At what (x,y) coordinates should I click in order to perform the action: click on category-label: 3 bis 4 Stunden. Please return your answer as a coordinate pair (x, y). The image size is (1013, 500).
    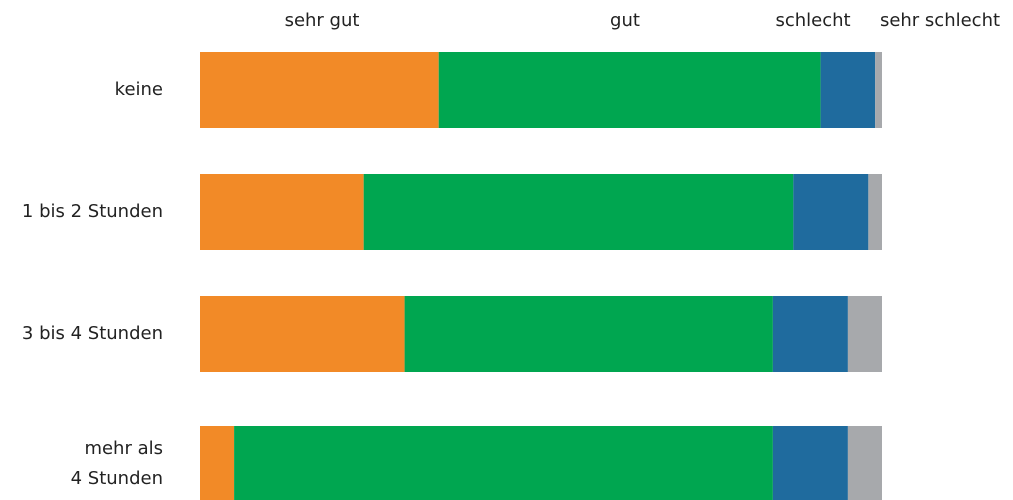
    Looking at the image, I should click on (92, 333).